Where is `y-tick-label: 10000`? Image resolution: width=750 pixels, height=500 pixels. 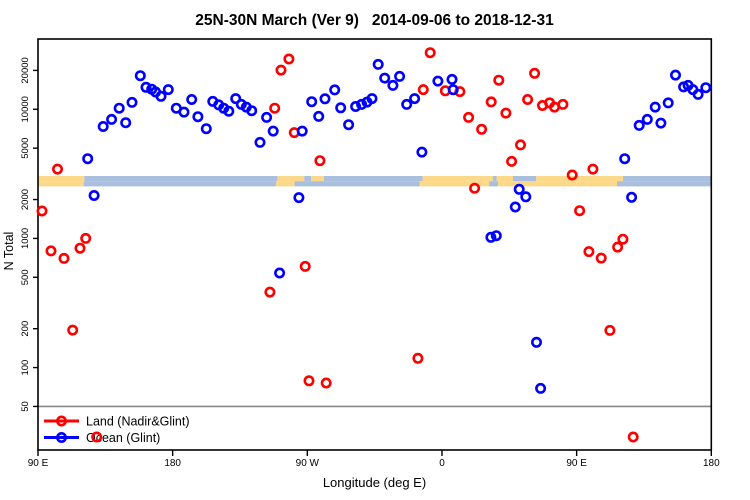 y-tick-label: 10000 is located at coordinates (25, 109).